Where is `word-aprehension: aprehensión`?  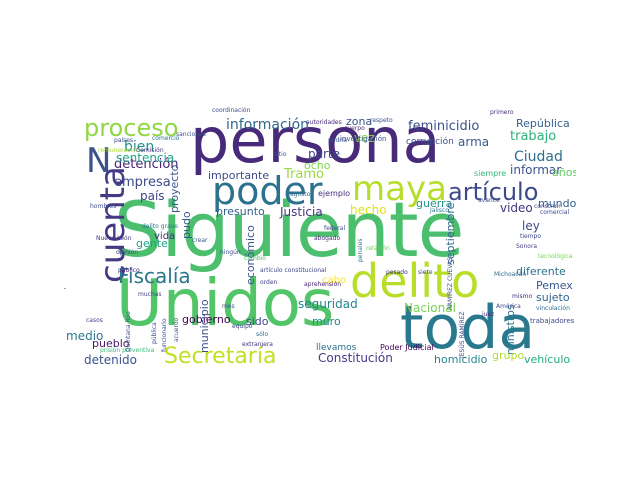 word-aprehension: aprehensión is located at coordinates (323, 284).